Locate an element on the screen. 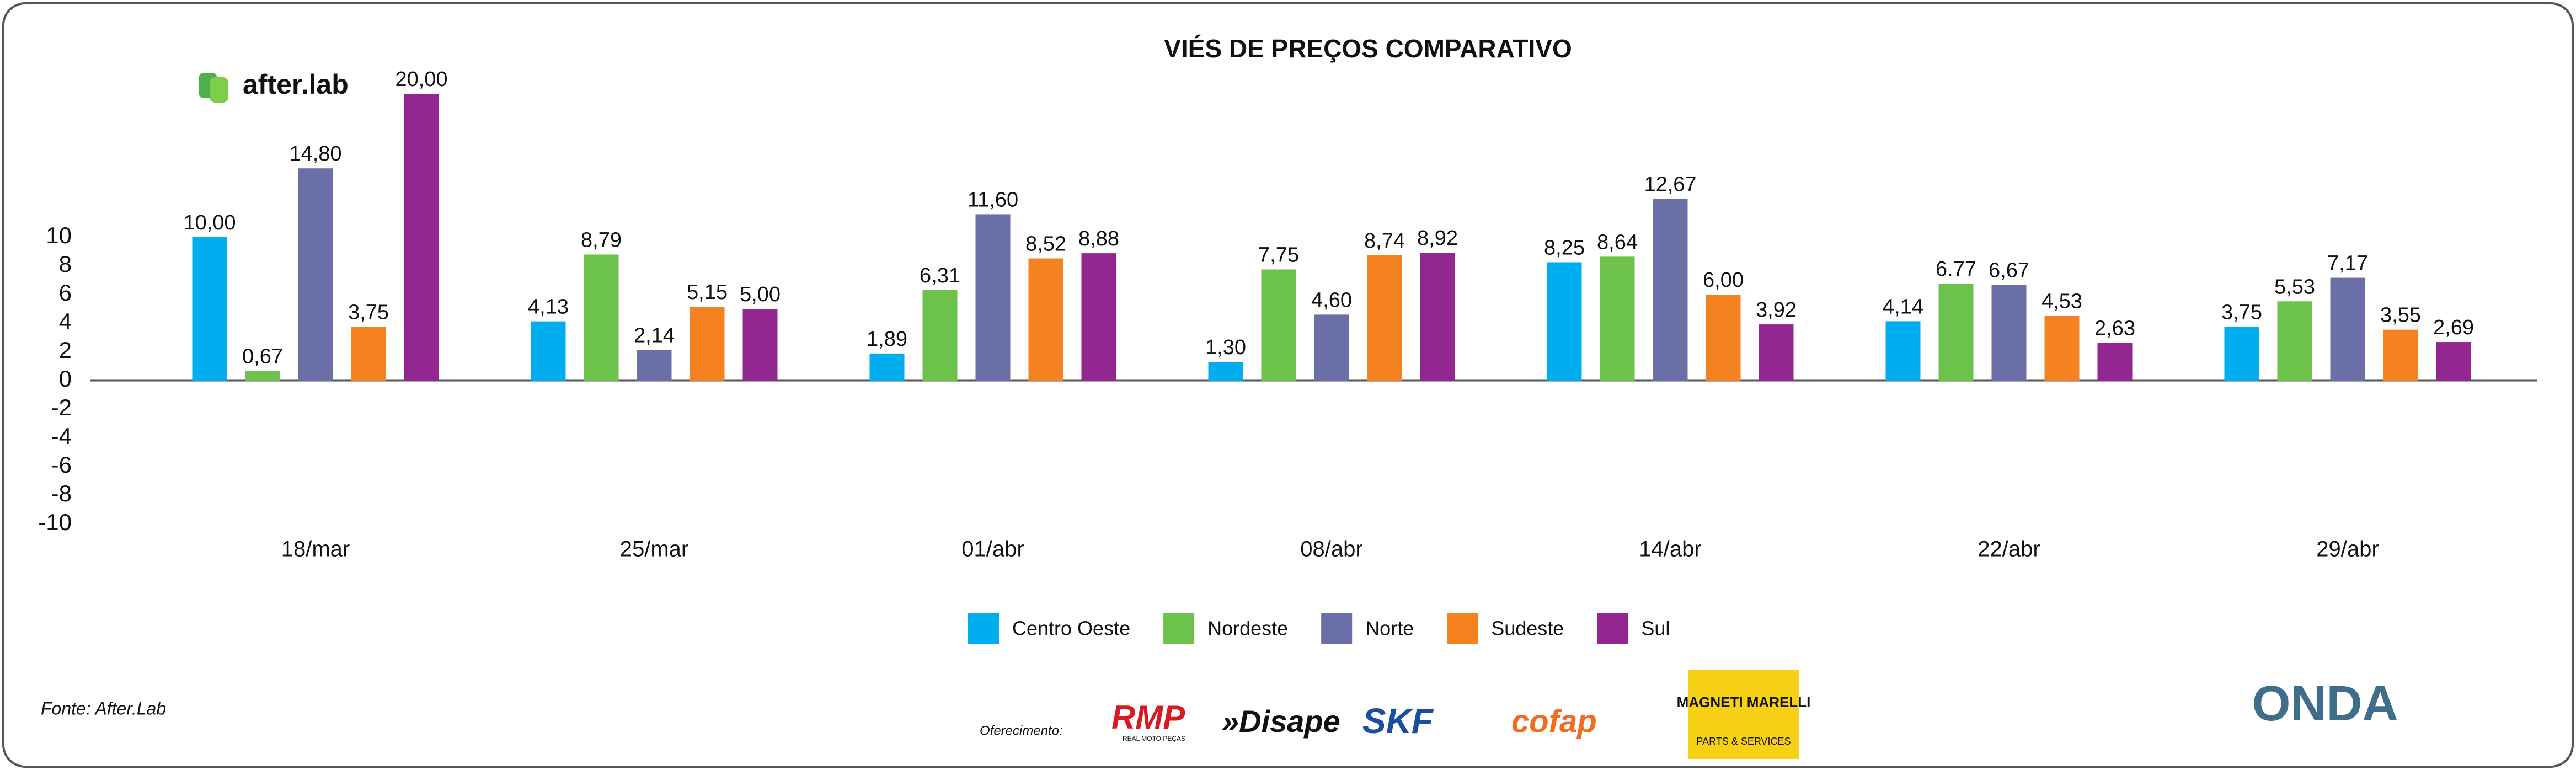 The image size is (2576, 770). sponsors-label: Oferecimento: is located at coordinates (1021, 730).